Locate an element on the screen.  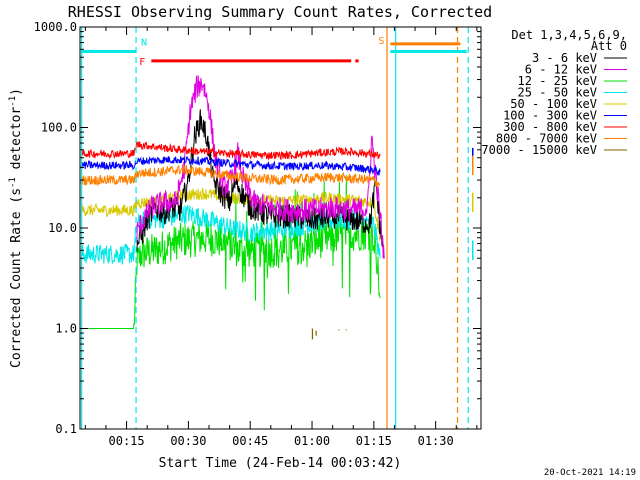
legend-entry-label: 50 - 100 keV is located at coordinates (553, 104).